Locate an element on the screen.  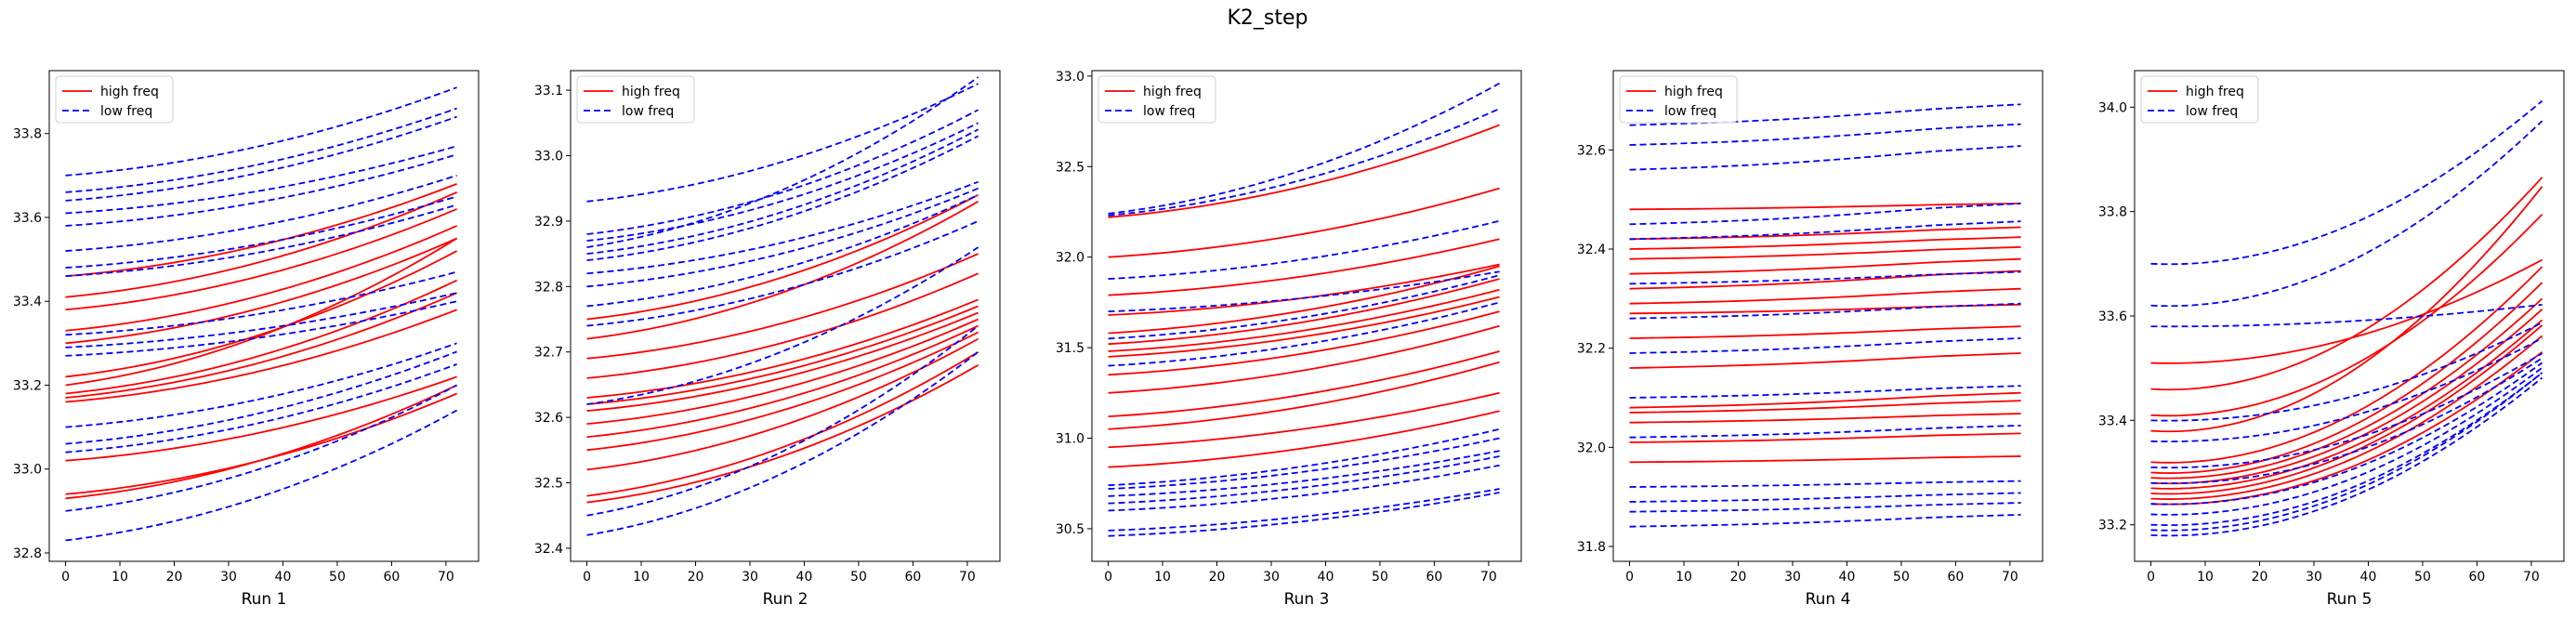
y-tick-label: 31.8 is located at coordinates (1591, 547).